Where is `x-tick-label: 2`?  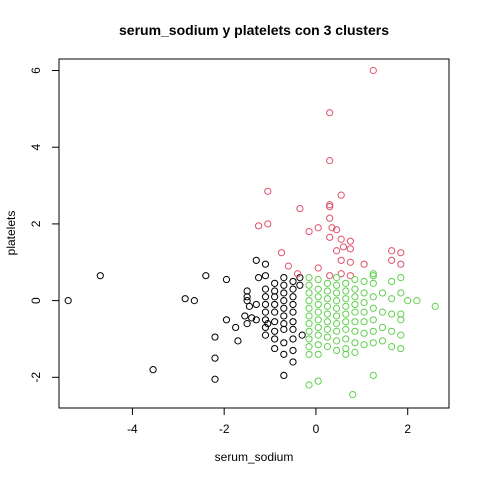
x-tick-label: 2 is located at coordinates (407, 429).